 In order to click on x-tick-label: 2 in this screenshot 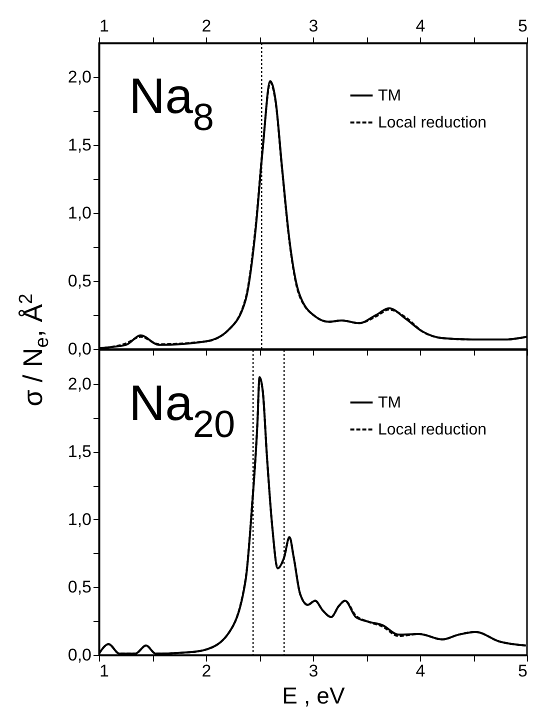, I will do `click(207, 671)`.